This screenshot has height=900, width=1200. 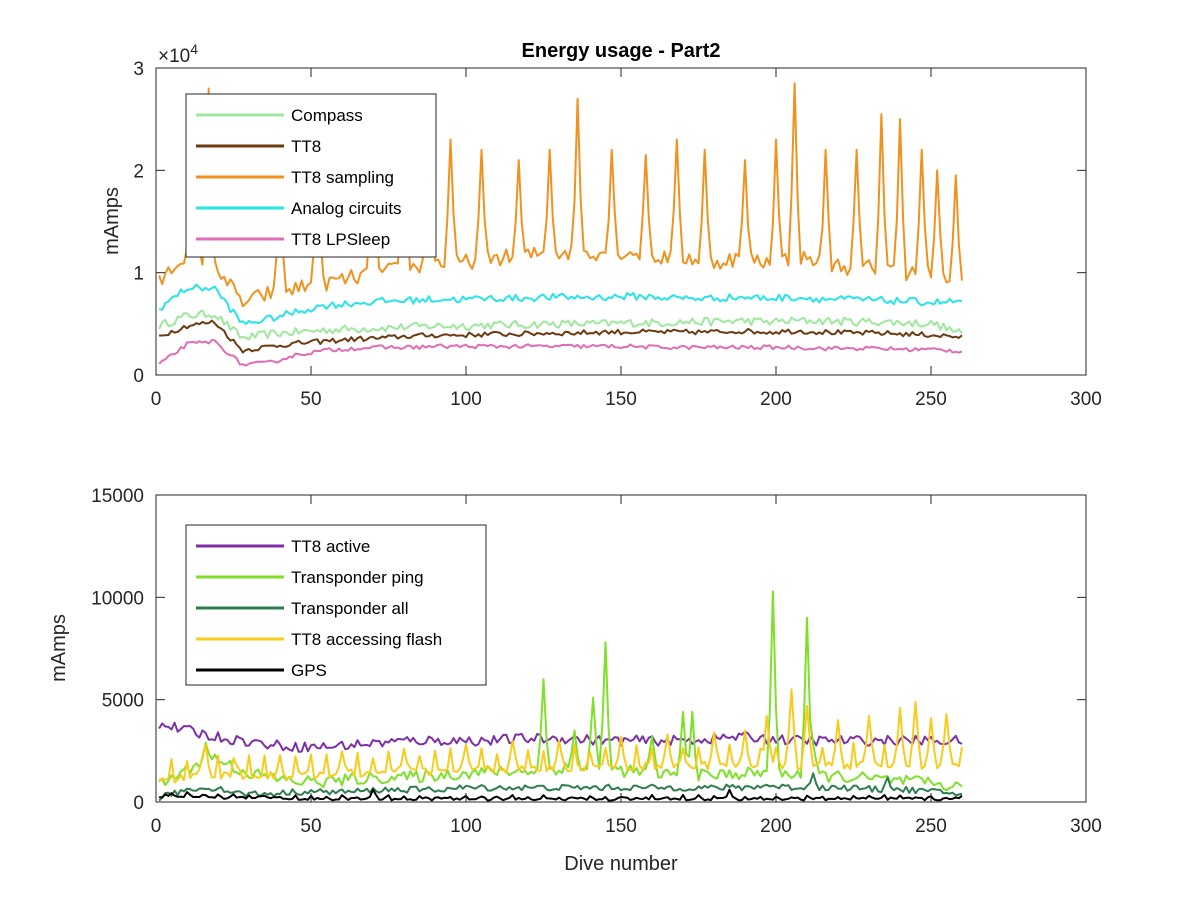 I want to click on legend-label: TT8 accessing flash, so click(x=366, y=639).